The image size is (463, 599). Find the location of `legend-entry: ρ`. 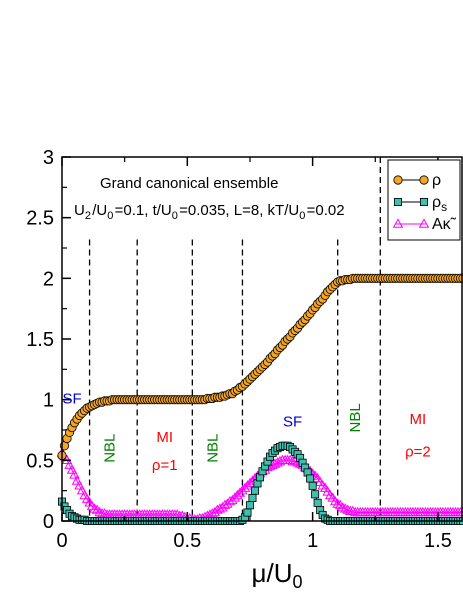

legend-entry: ρ is located at coordinates (436, 180).